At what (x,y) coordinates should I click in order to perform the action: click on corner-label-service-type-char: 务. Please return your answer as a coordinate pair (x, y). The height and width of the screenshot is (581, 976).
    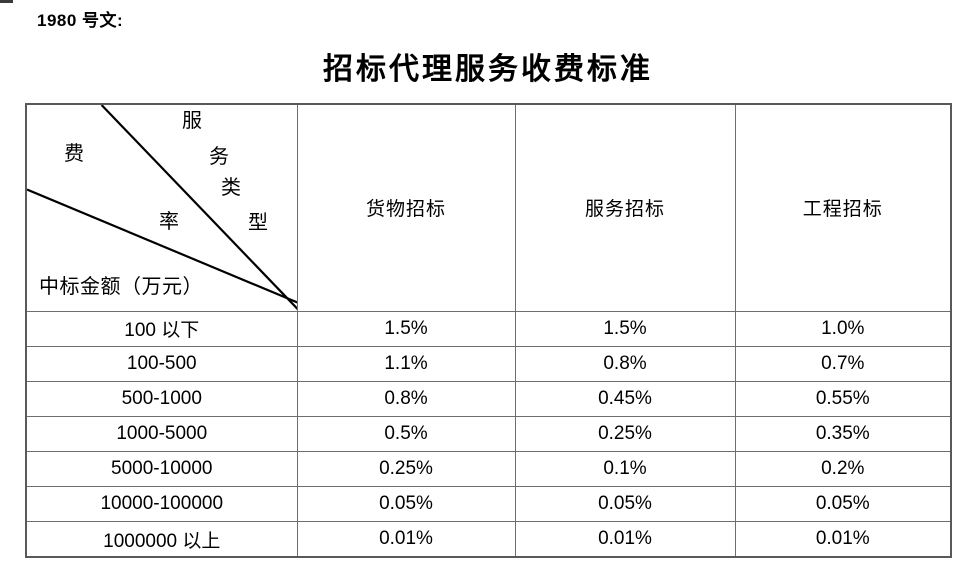
    Looking at the image, I should click on (219, 157).